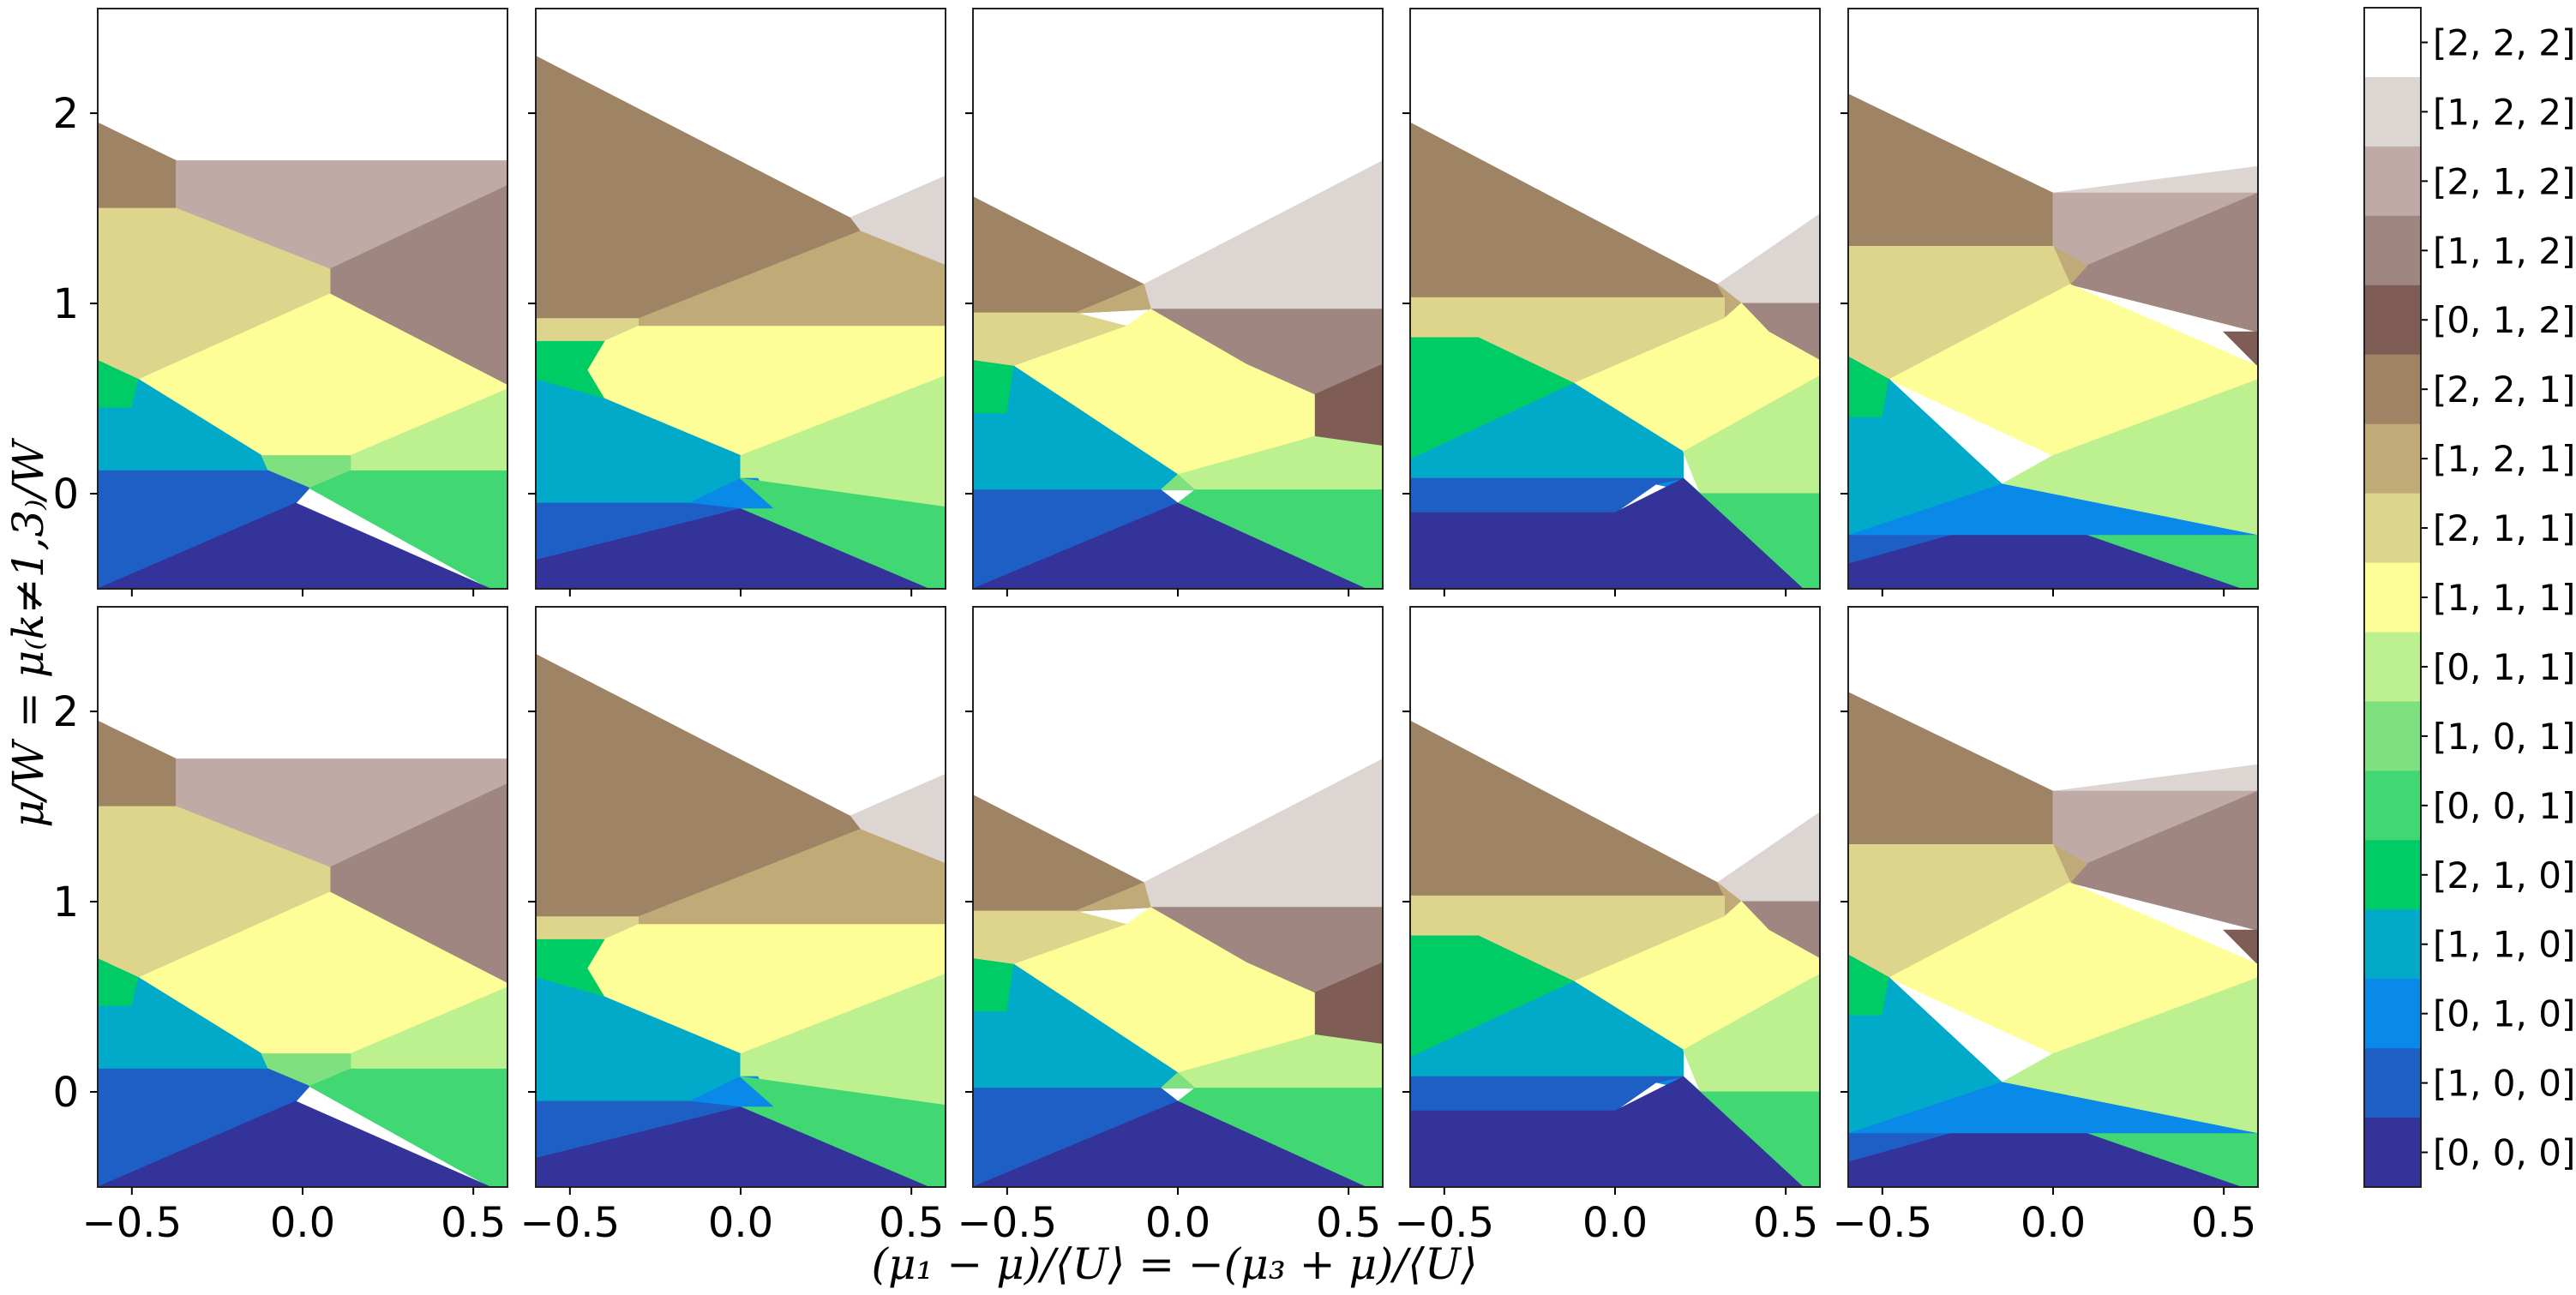 The image size is (2576, 1295). I want to click on y-axis-label: μ/W = μ₍k≠1,3₎/W, so click(28, 633).